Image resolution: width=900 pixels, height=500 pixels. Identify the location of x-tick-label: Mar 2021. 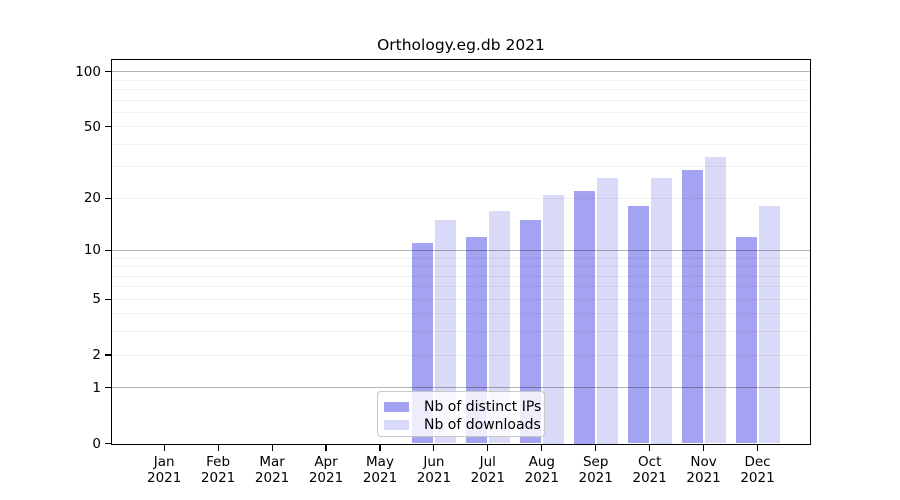
(272, 470).